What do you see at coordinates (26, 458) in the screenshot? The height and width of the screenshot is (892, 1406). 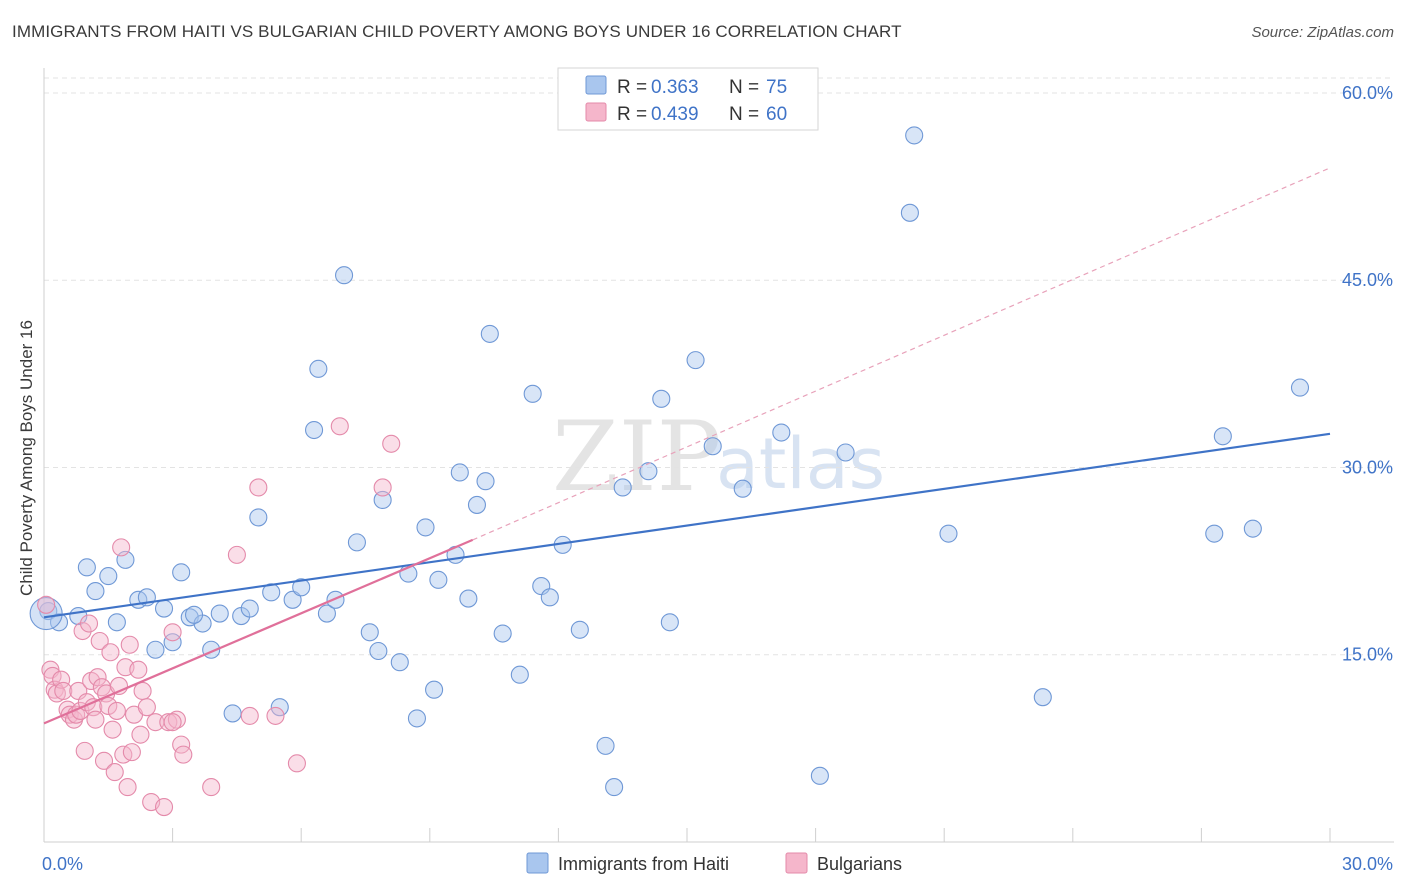 I see `y-axis-label: Child Poverty Among Boys Under 16` at bounding box center [26, 458].